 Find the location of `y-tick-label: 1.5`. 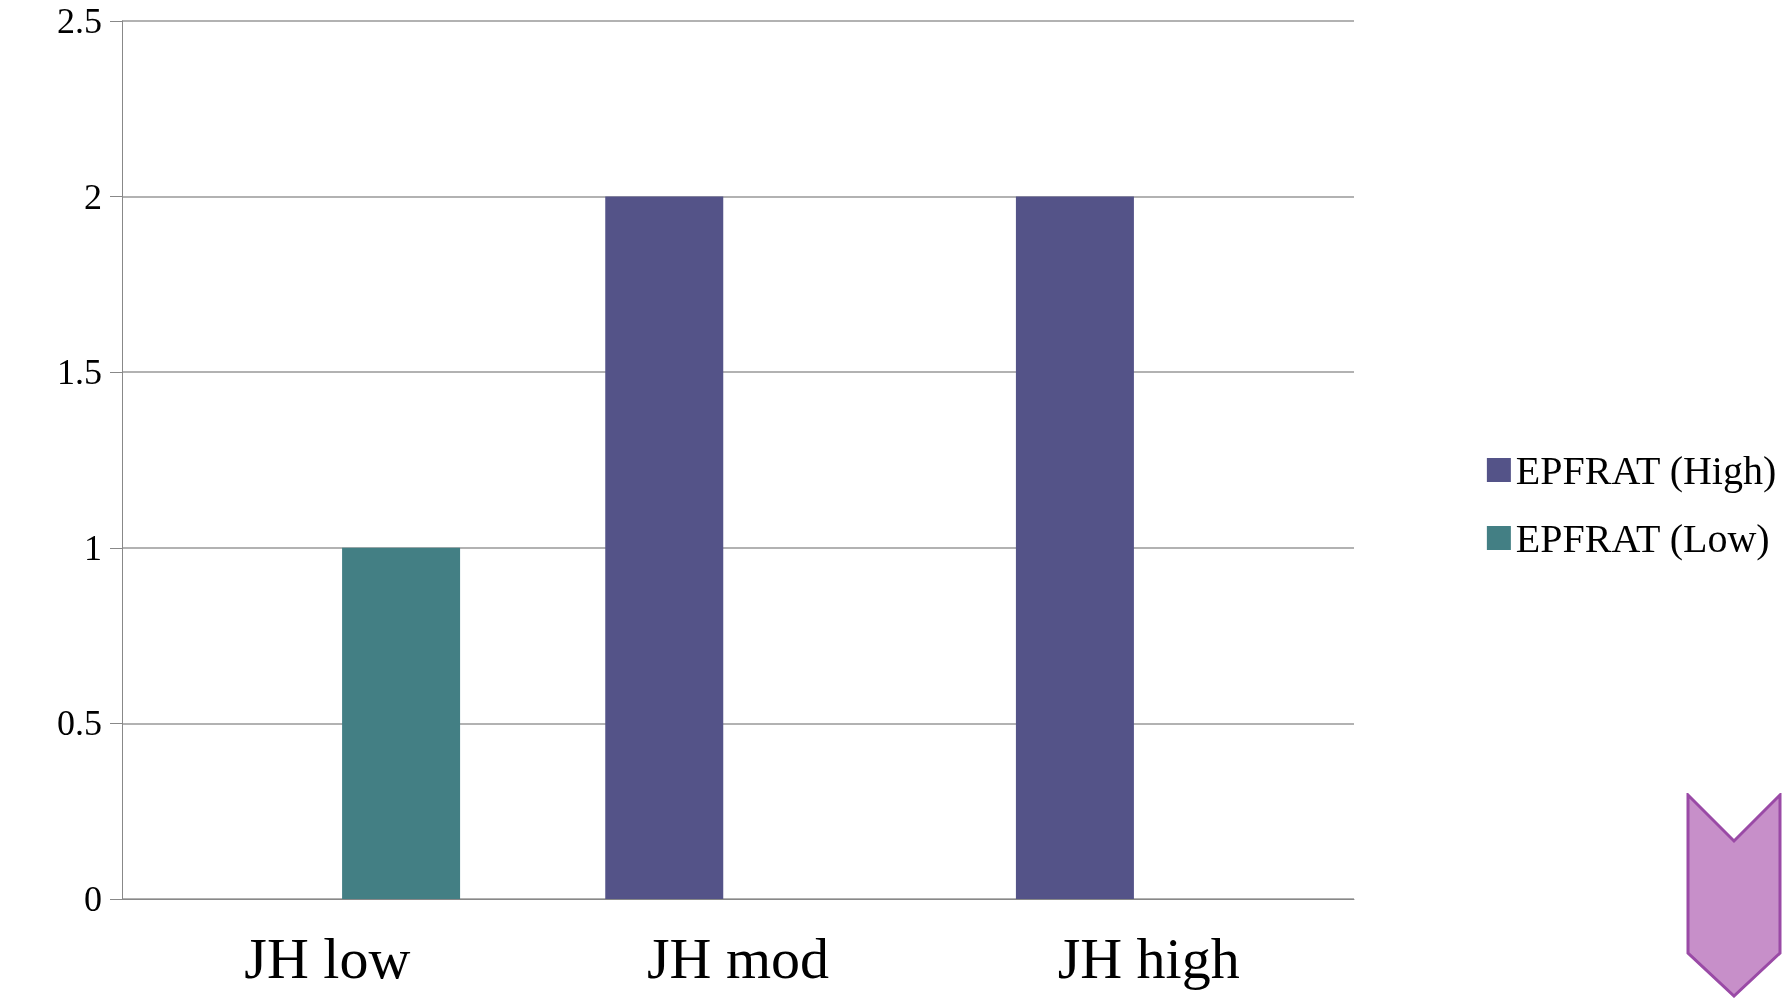

y-tick-label: 1.5 is located at coordinates (79, 372).